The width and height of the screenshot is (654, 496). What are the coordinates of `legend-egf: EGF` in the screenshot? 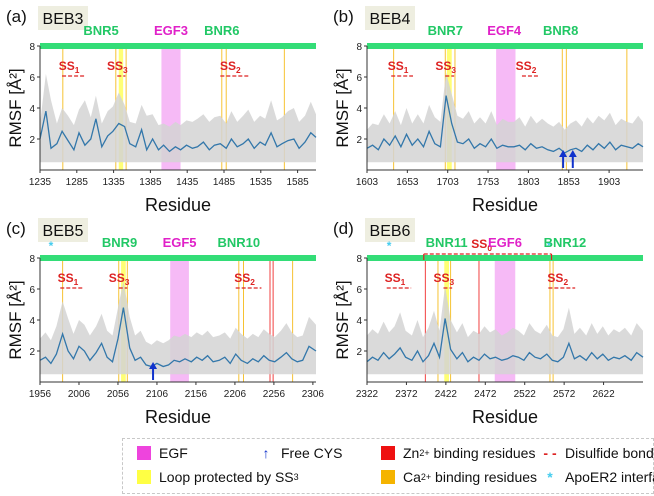 It's located at (162, 453).